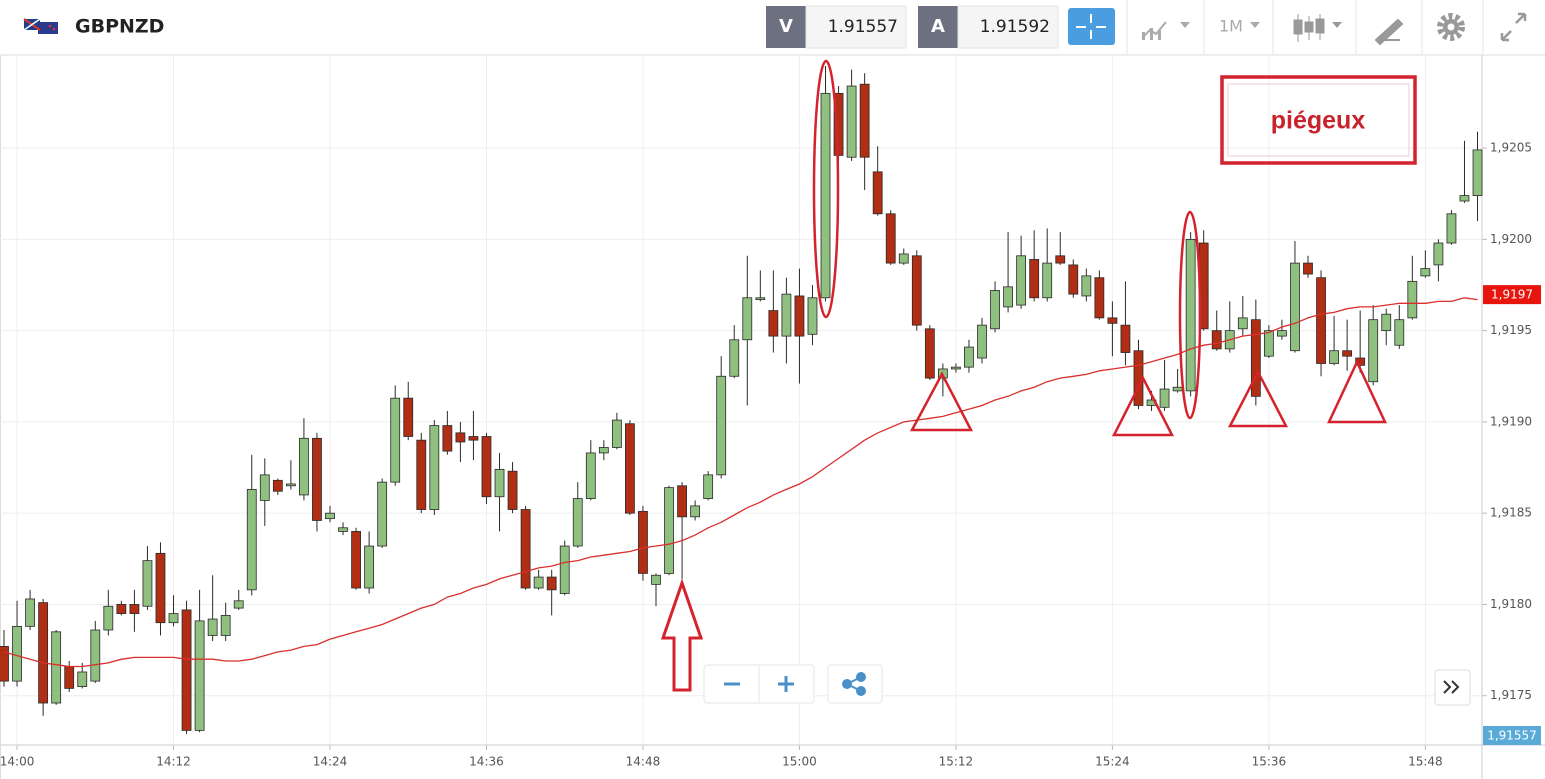  What do you see at coordinates (486, 762) in the screenshot?
I see `x-tick-label: 14:36` at bounding box center [486, 762].